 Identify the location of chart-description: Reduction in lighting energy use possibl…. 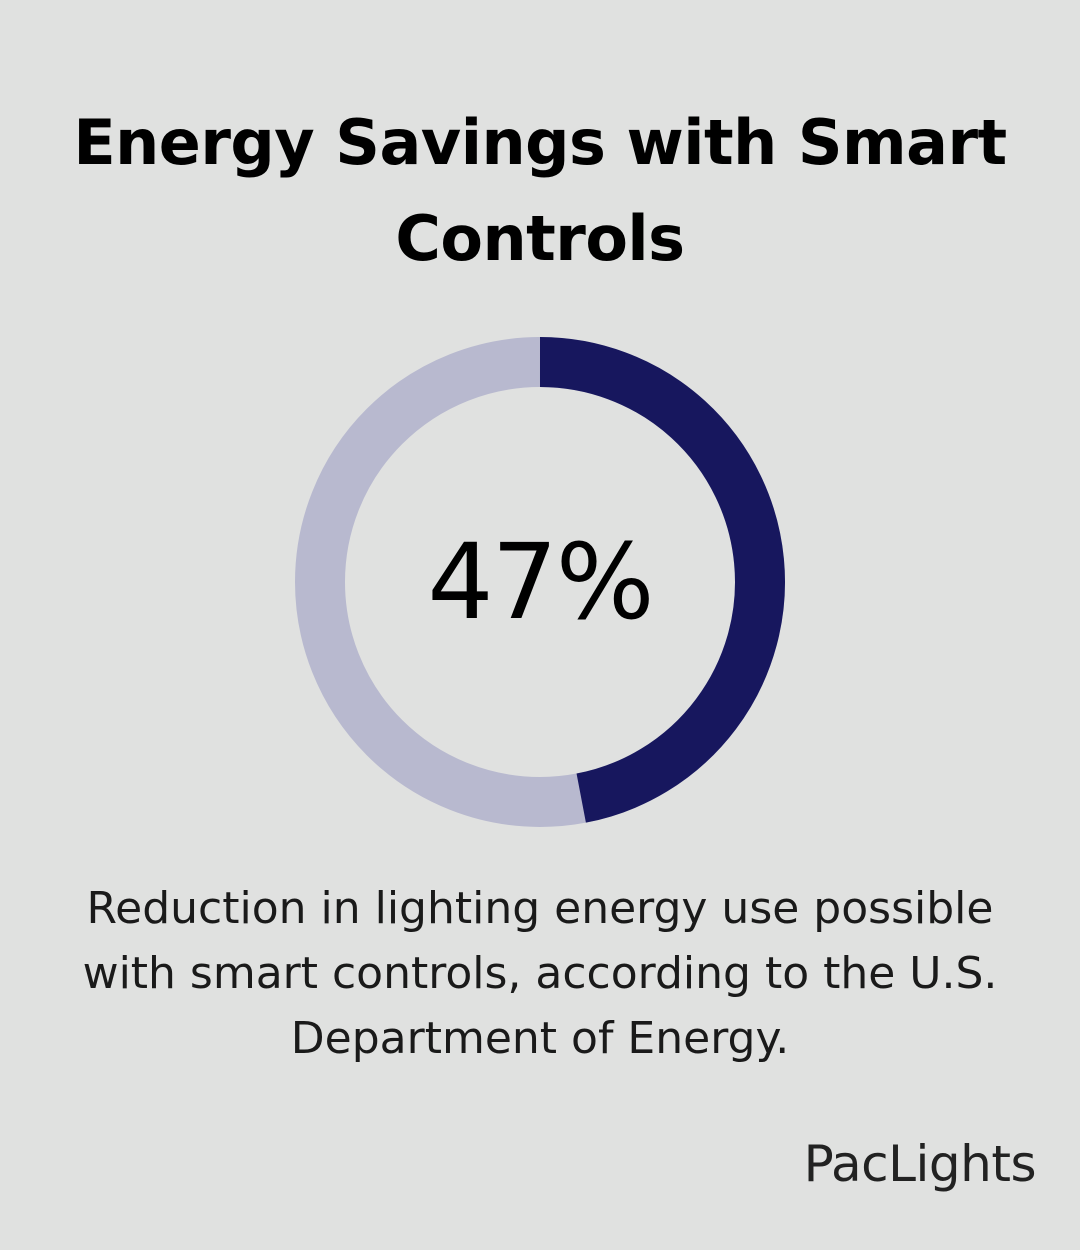
(540, 973).